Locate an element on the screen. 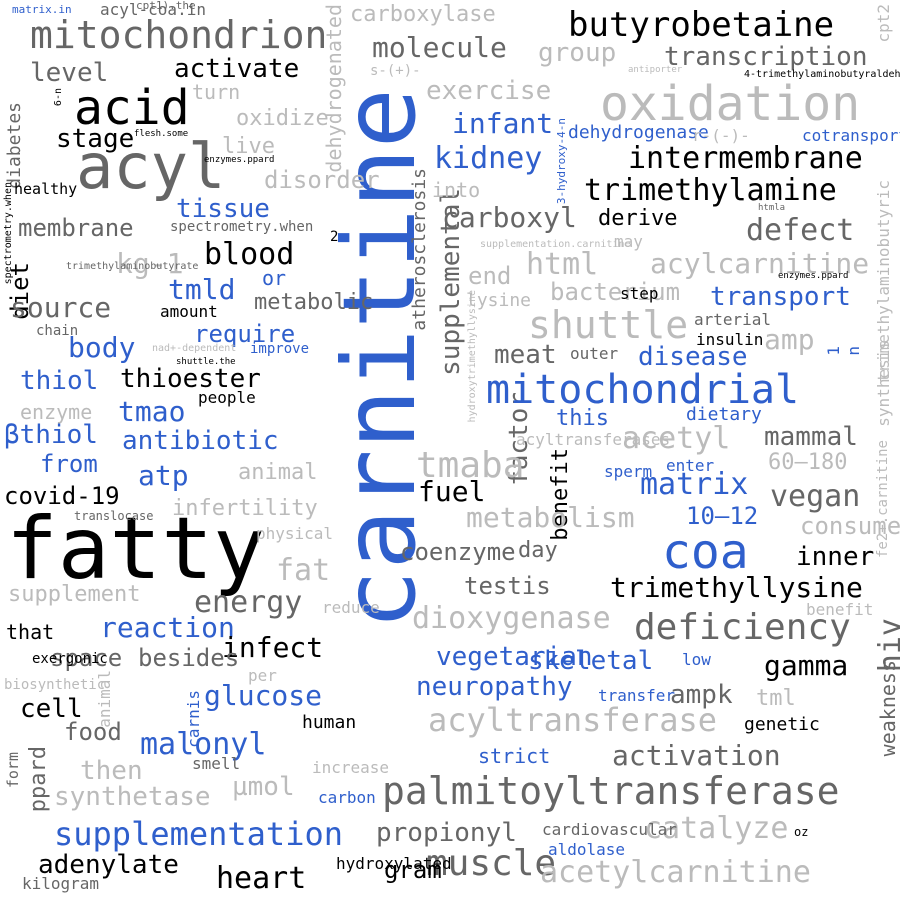  word-tmaba: tmaba is located at coordinates (470, 465).